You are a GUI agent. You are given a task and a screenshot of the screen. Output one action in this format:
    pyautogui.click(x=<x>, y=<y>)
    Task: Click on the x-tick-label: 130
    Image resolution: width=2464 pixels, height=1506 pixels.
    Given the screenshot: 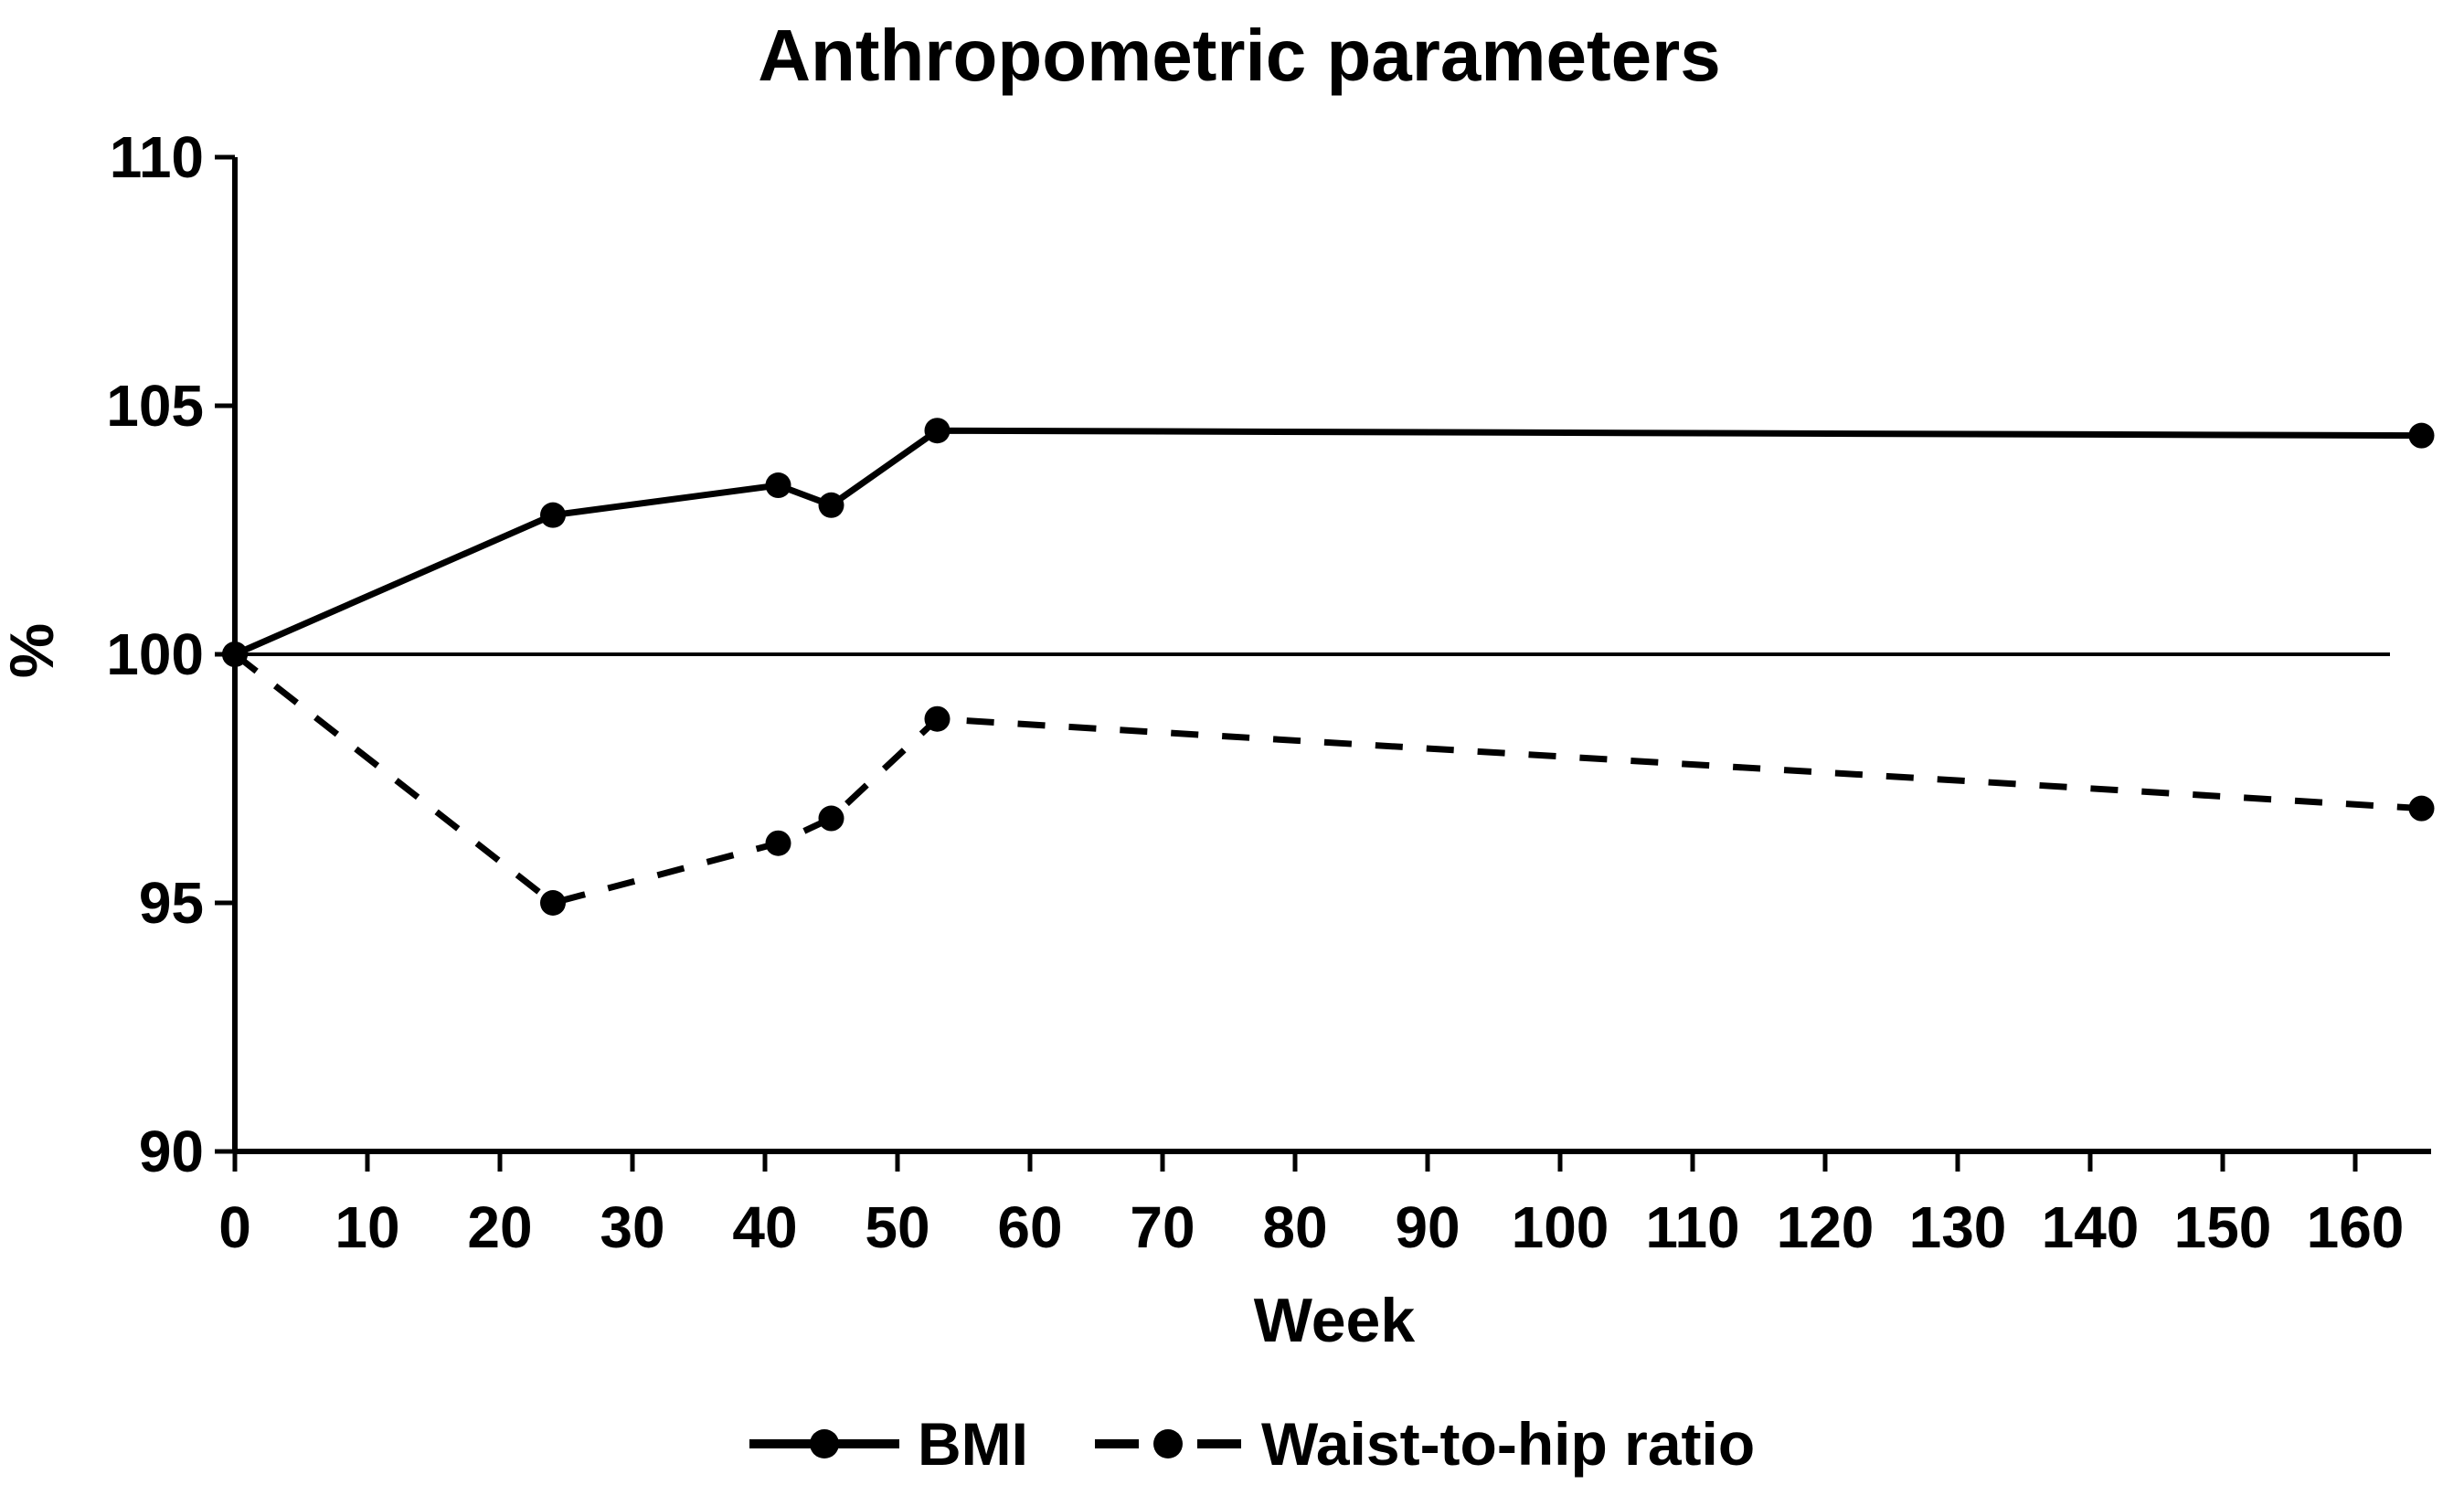 What is the action you would take?
    pyautogui.click(x=1958, y=1227)
    